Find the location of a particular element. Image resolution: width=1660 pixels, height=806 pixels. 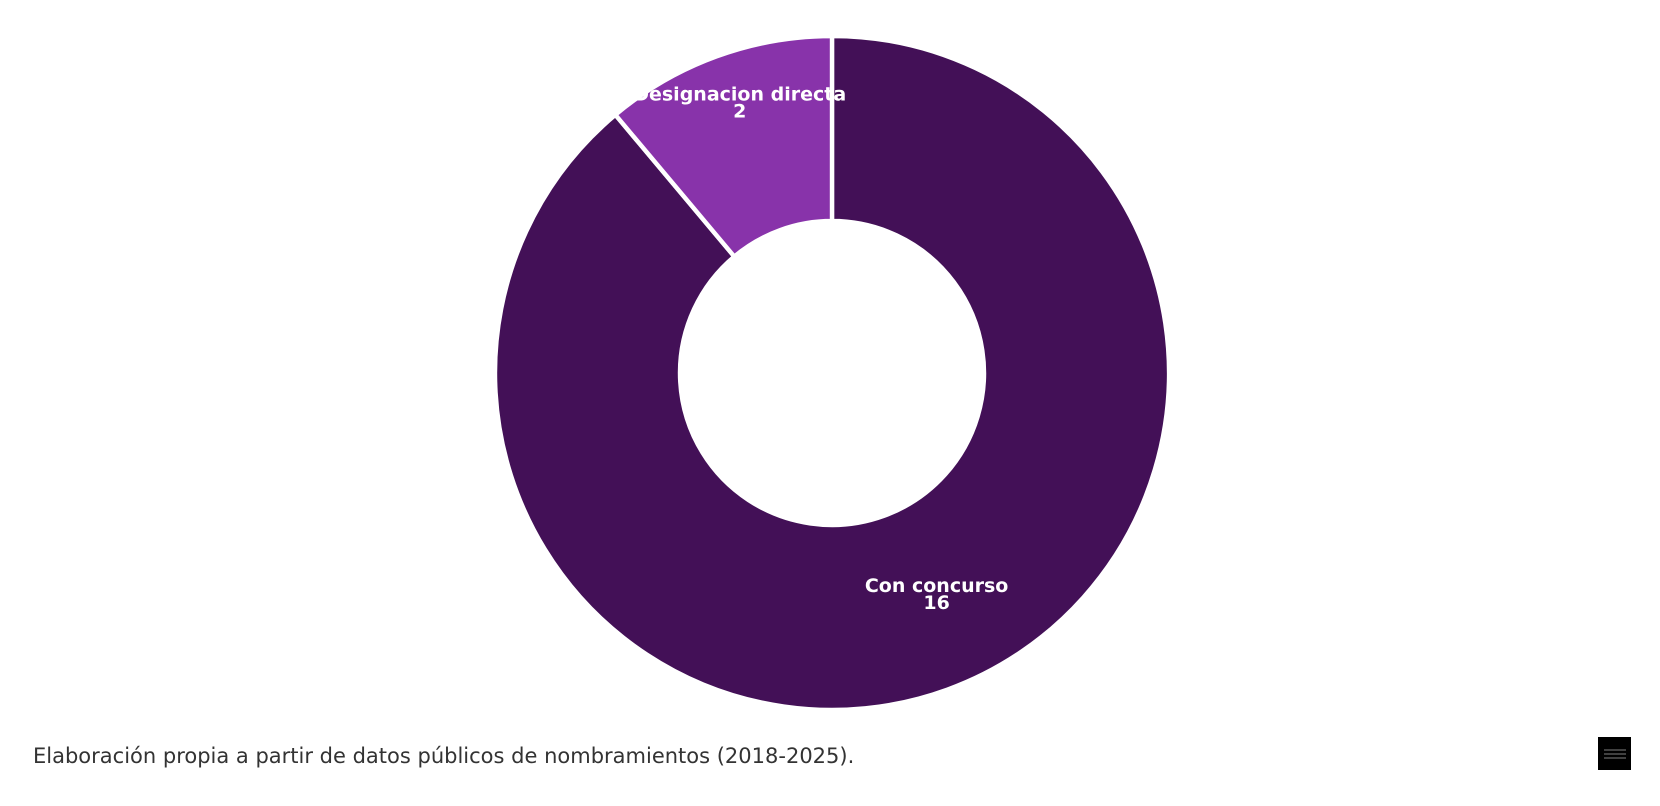

slice-label-value: 16 is located at coordinates (936, 603).